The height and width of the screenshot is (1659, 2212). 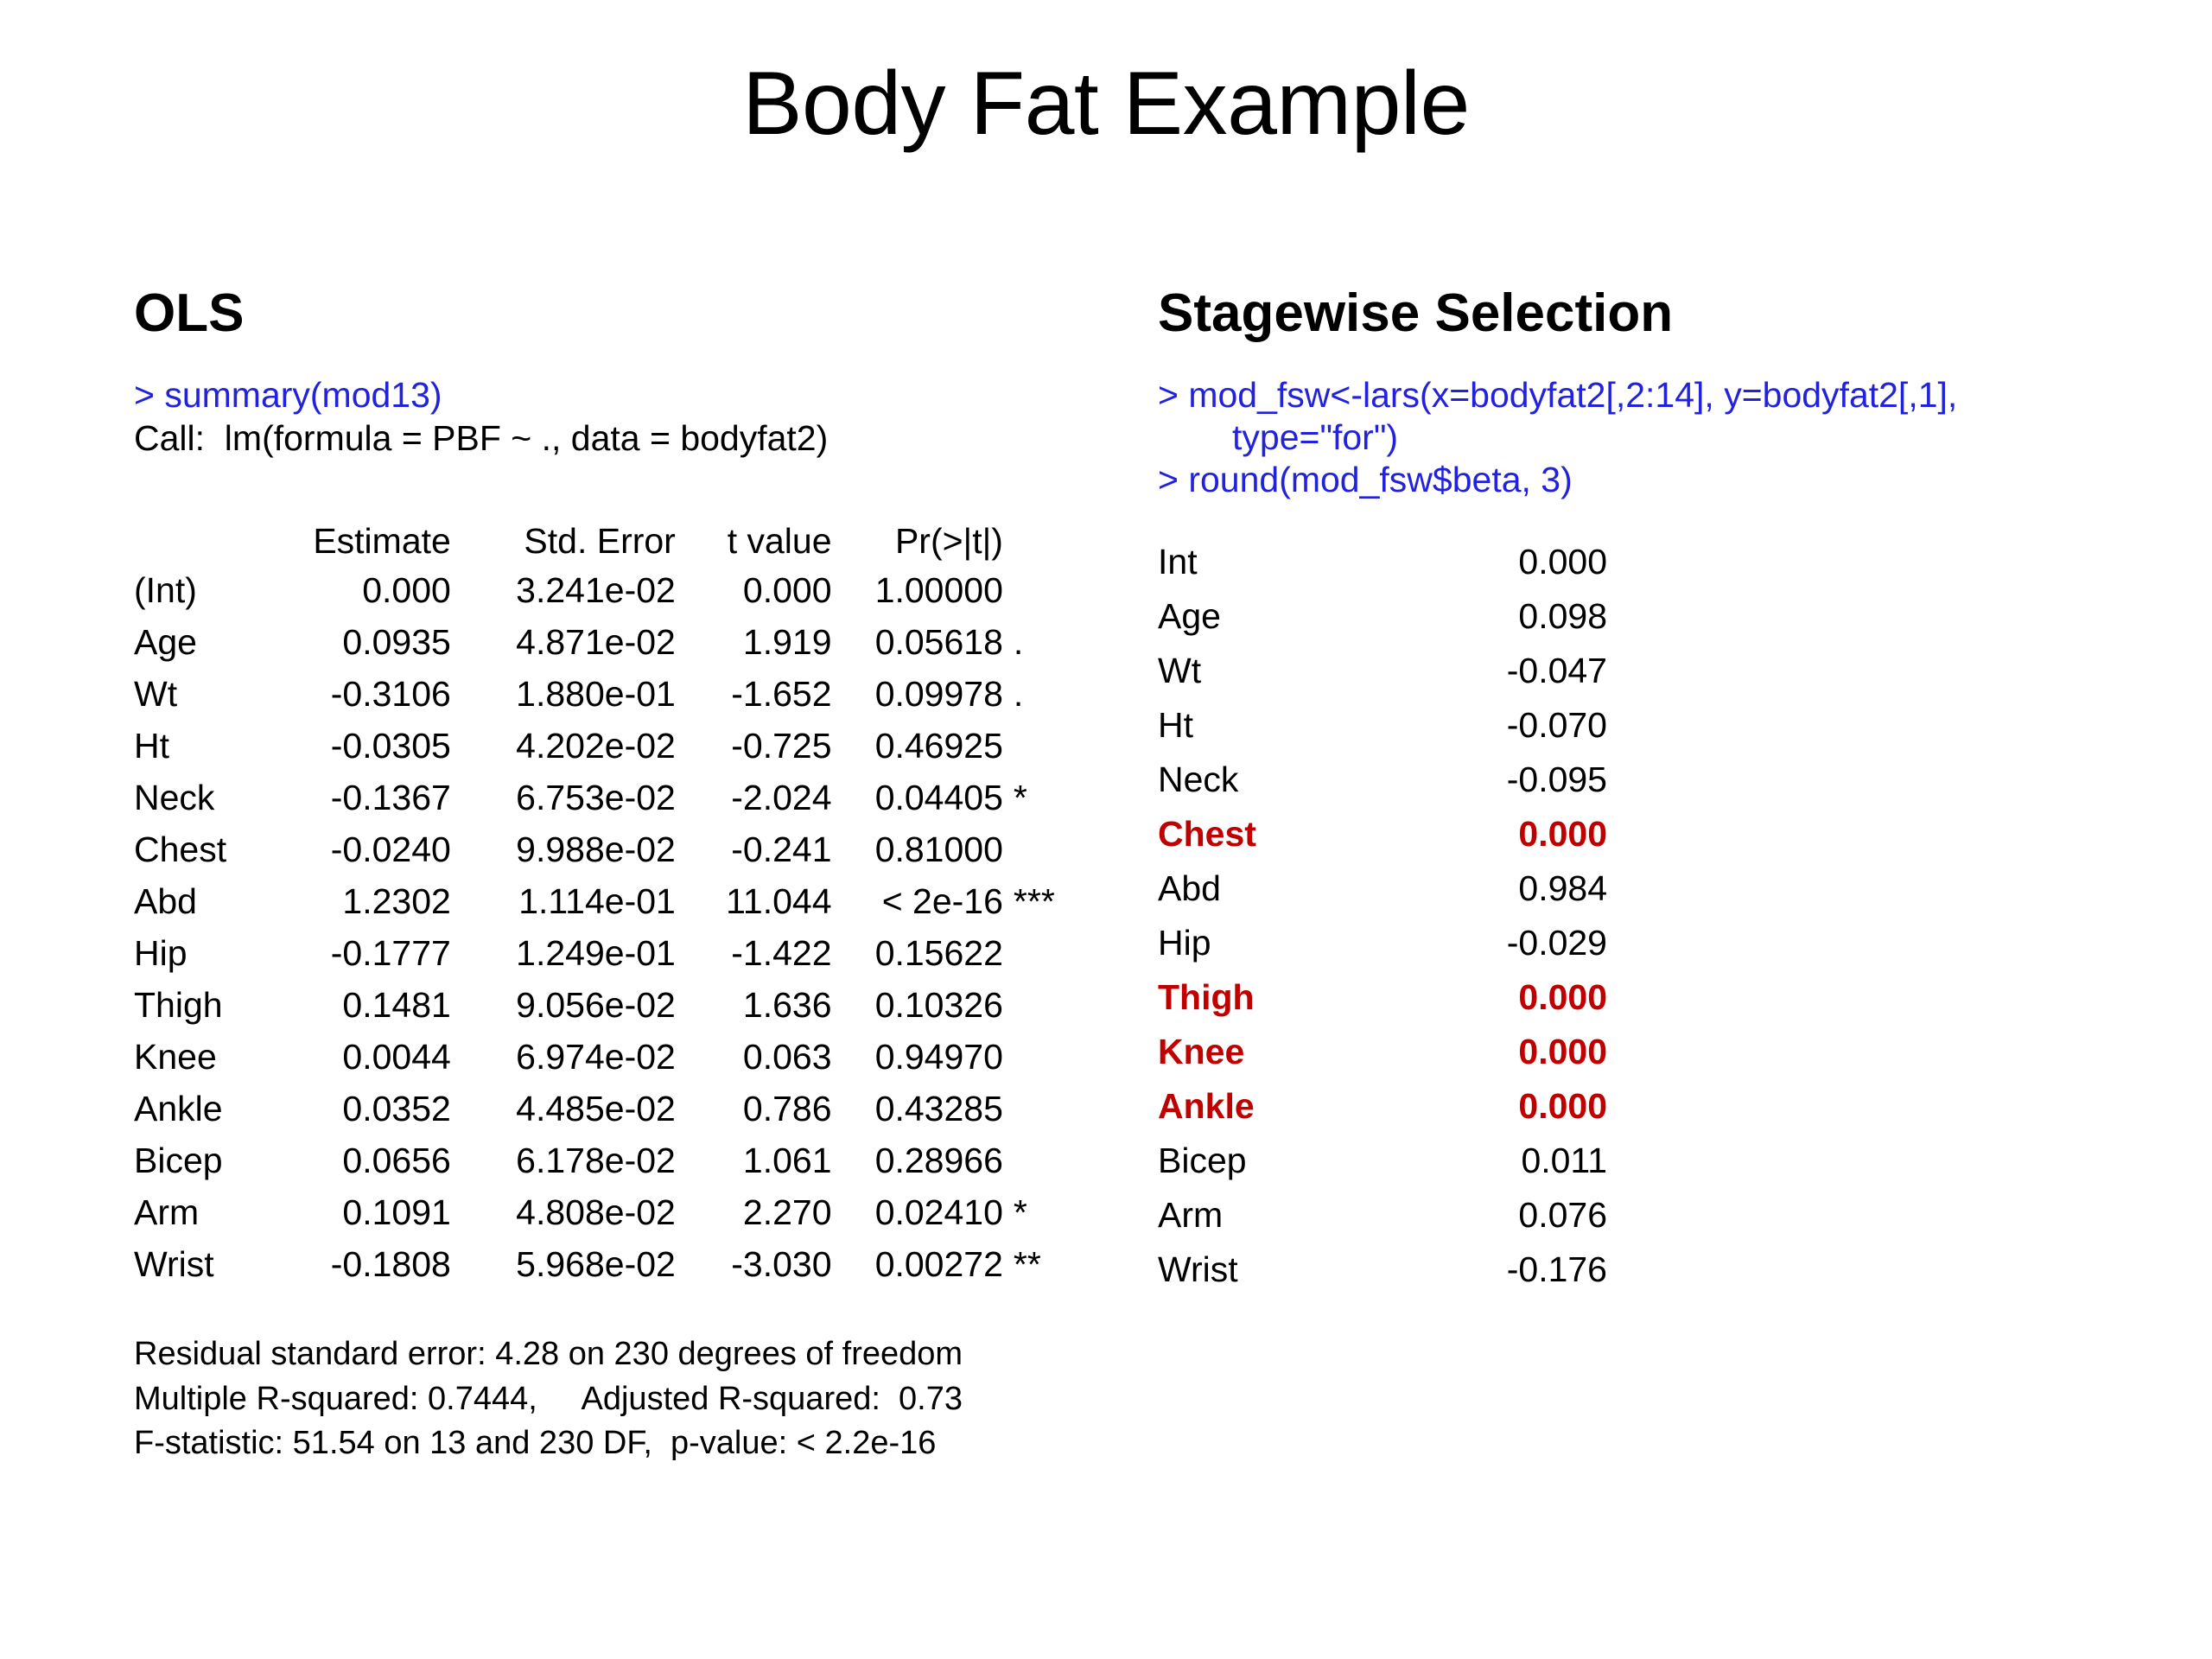 I want to click on cell-t-value: -1.422, so click(x=781, y=953).